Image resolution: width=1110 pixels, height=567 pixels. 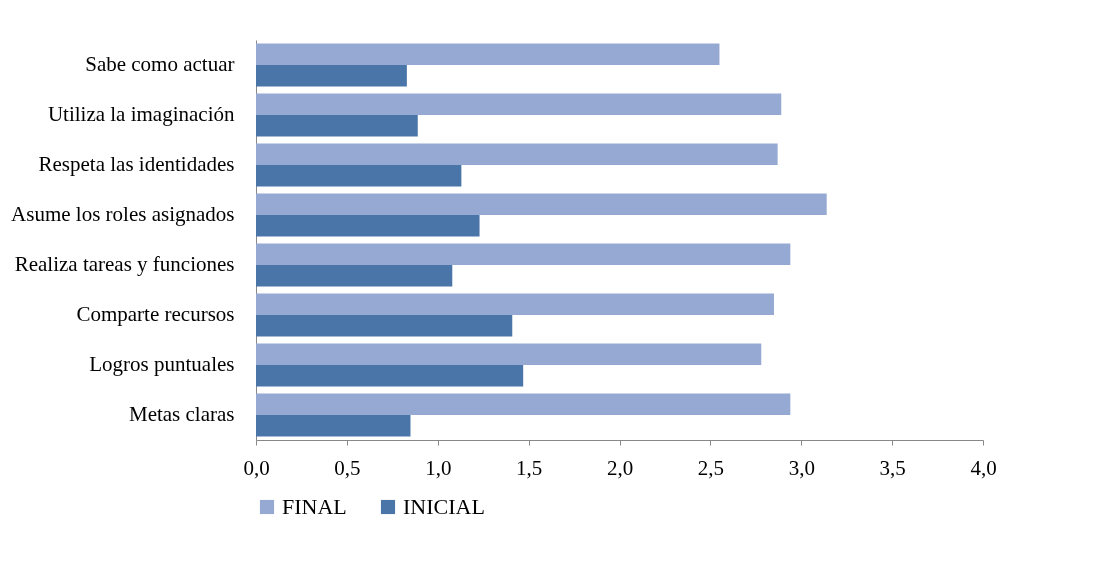 I want to click on y-tick-label: Realiza tareas y funciones, so click(x=124, y=264).